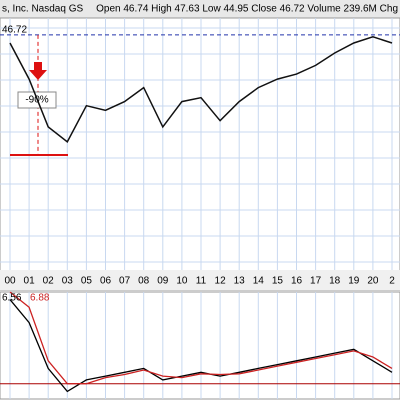  What do you see at coordinates (316, 281) in the screenshot?
I see `x-tick-label: 17` at bounding box center [316, 281].